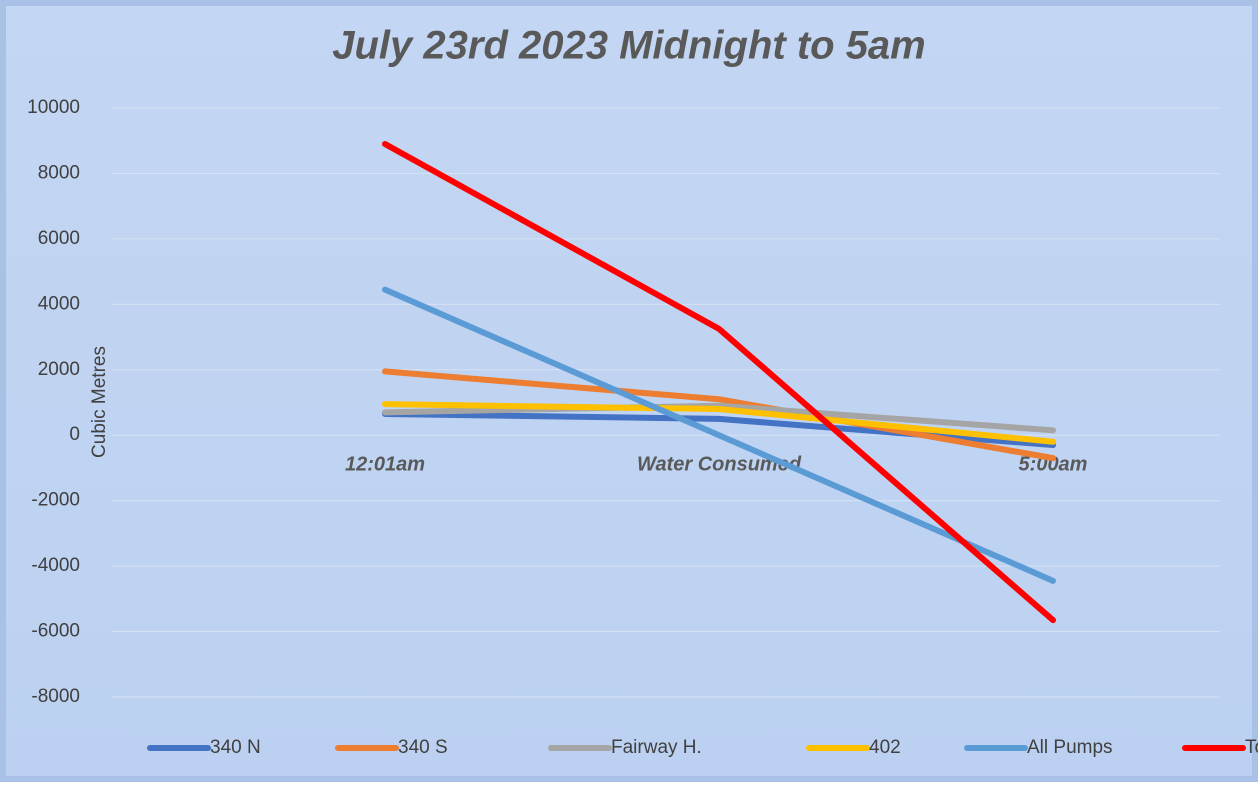 The height and width of the screenshot is (787, 1258). I want to click on y-tick-label: 8000, so click(59, 172).